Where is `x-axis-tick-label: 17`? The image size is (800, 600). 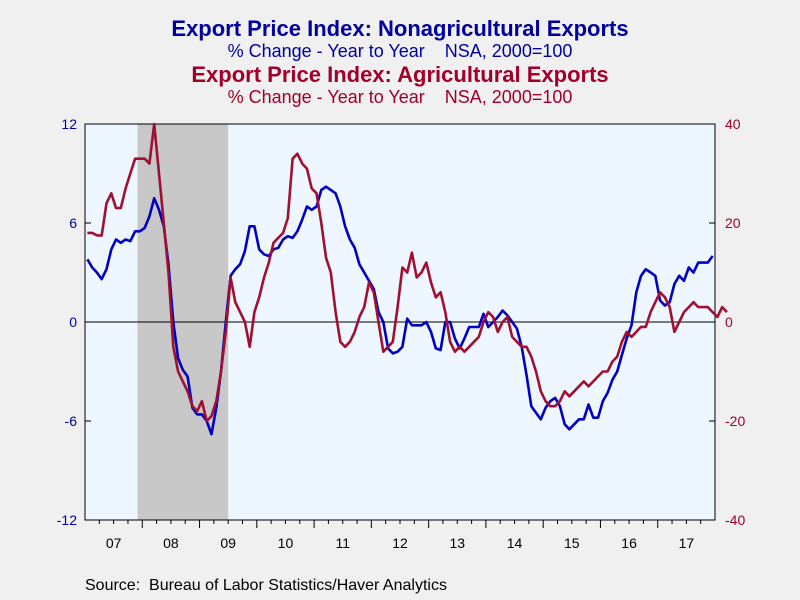 x-axis-tick-label: 17 is located at coordinates (687, 543).